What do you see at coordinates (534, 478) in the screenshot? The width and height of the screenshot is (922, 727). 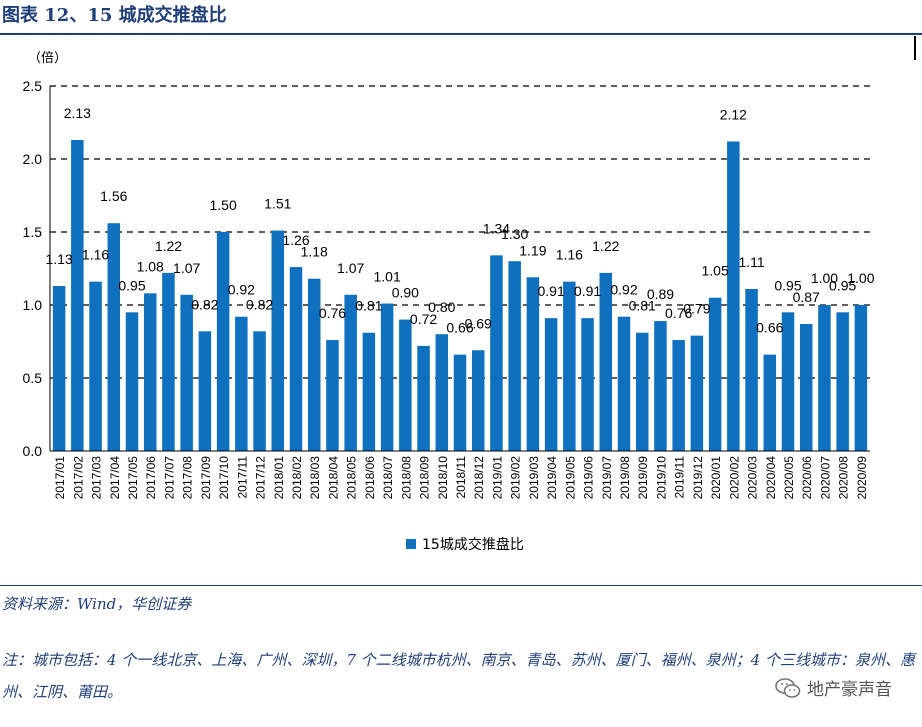 I see `x-tick-label: 2019/03` at bounding box center [534, 478].